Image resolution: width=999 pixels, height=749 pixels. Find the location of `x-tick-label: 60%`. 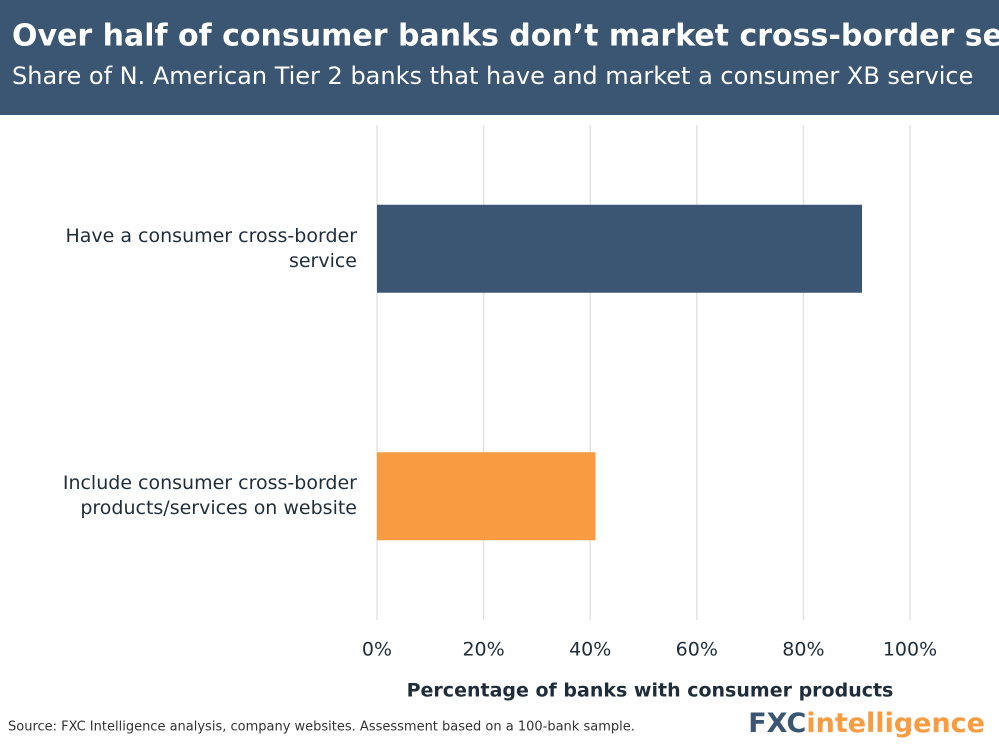

x-tick-label: 60% is located at coordinates (697, 650).